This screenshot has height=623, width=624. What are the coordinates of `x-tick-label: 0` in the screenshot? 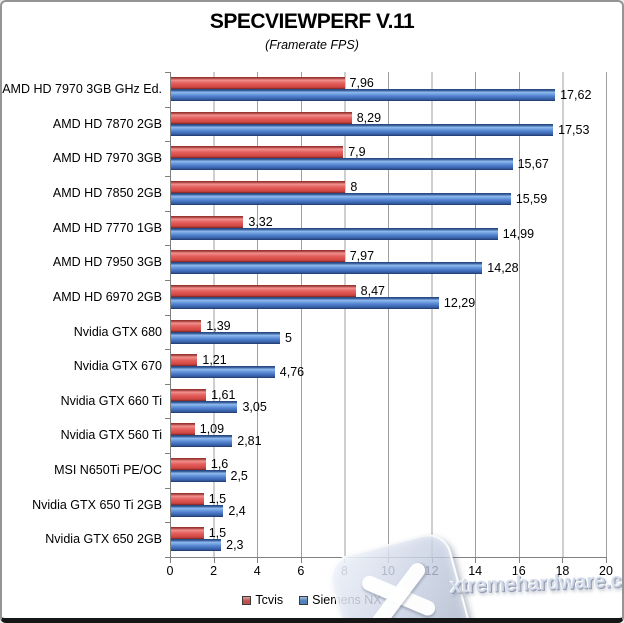 It's located at (170, 571).